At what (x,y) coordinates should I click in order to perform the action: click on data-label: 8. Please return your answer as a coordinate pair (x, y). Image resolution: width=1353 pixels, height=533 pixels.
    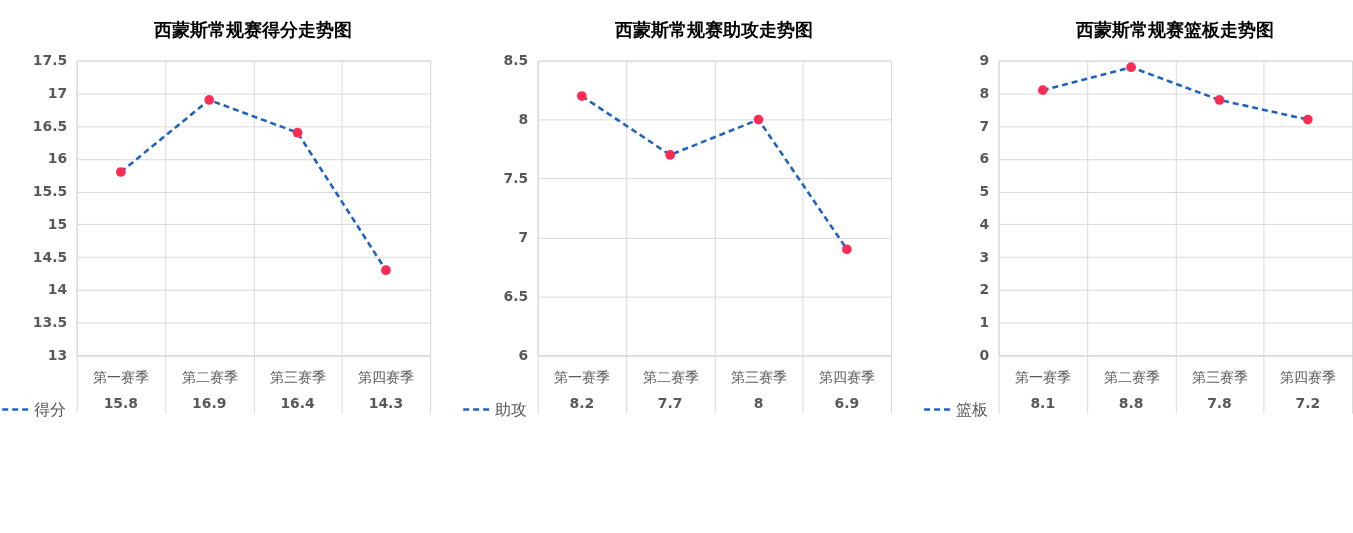
    Looking at the image, I should click on (758, 403).